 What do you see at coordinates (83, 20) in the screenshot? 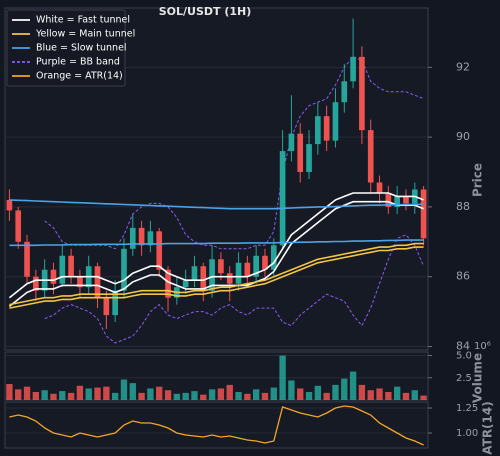
I see `legend-label: White = Fast tunnel` at bounding box center [83, 20].